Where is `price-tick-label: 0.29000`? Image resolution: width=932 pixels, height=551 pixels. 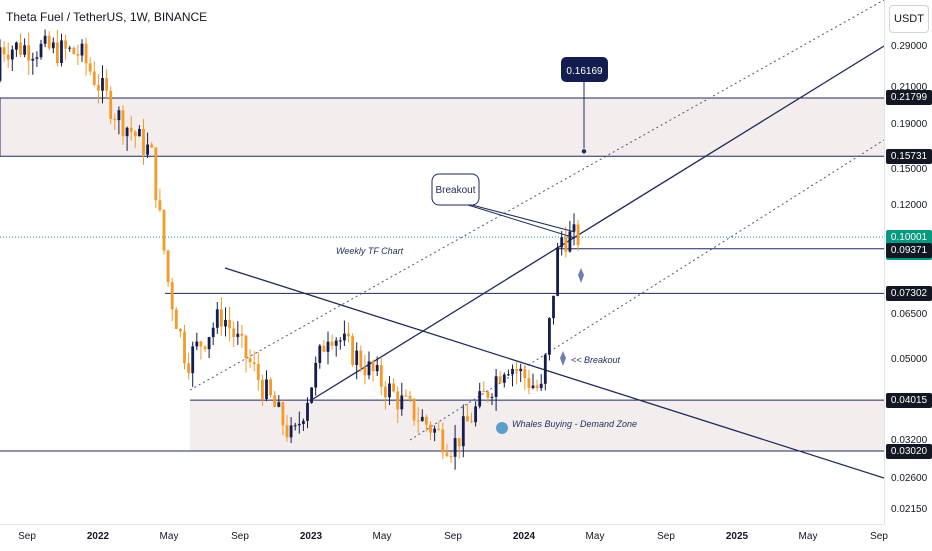
price-tick-label: 0.29000 is located at coordinates (909, 46).